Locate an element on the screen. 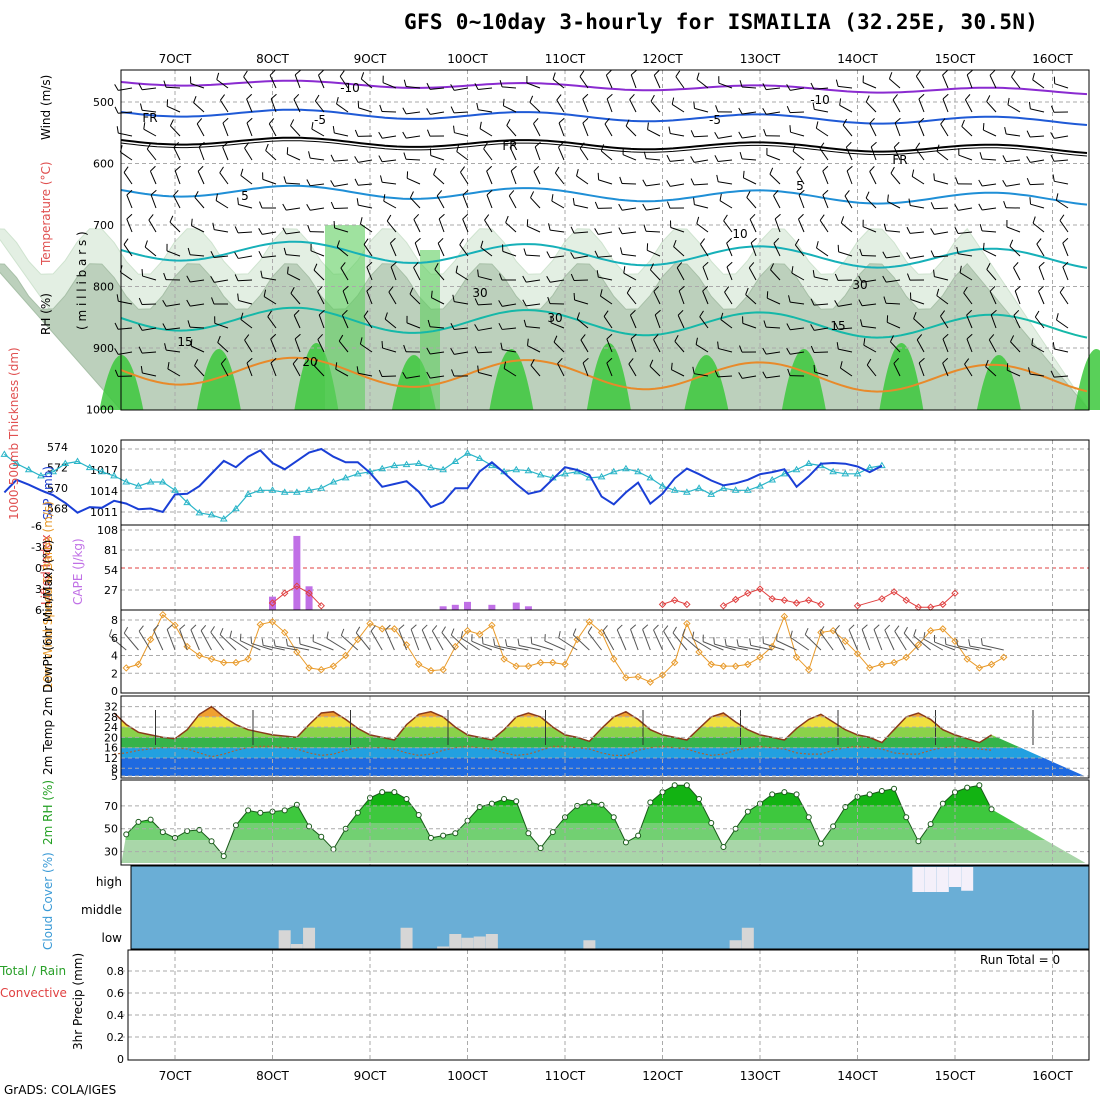 The image size is (1100, 1100). cape-bar is located at coordinates (297, 572).